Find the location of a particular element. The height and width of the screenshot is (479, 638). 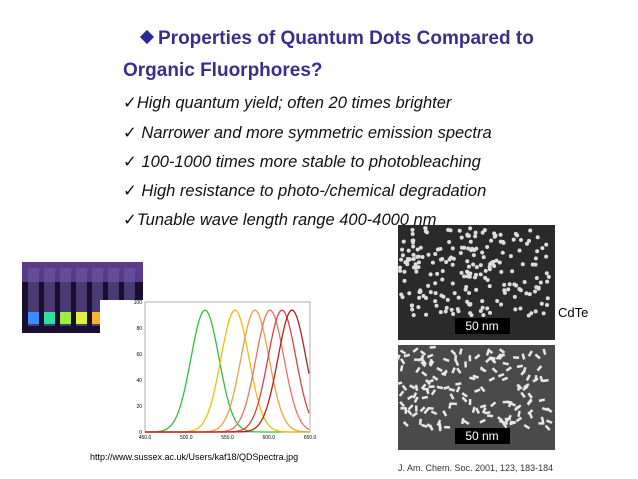

title-line: Properties of Quantum Dots Compared to is located at coordinates (346, 38).